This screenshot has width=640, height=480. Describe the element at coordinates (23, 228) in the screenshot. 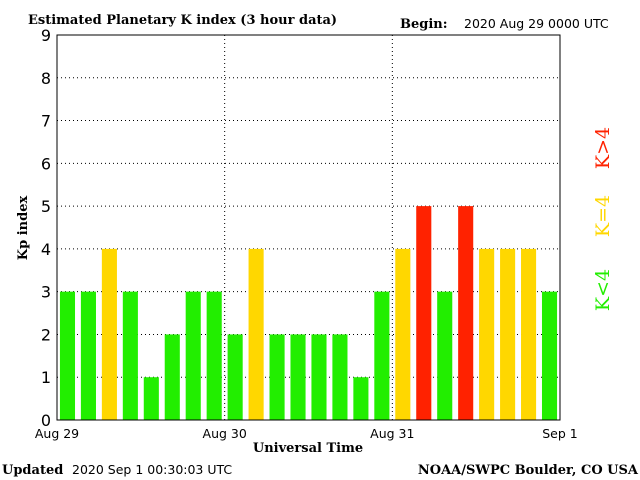

I see `y-axis-label: Kp index` at that location.